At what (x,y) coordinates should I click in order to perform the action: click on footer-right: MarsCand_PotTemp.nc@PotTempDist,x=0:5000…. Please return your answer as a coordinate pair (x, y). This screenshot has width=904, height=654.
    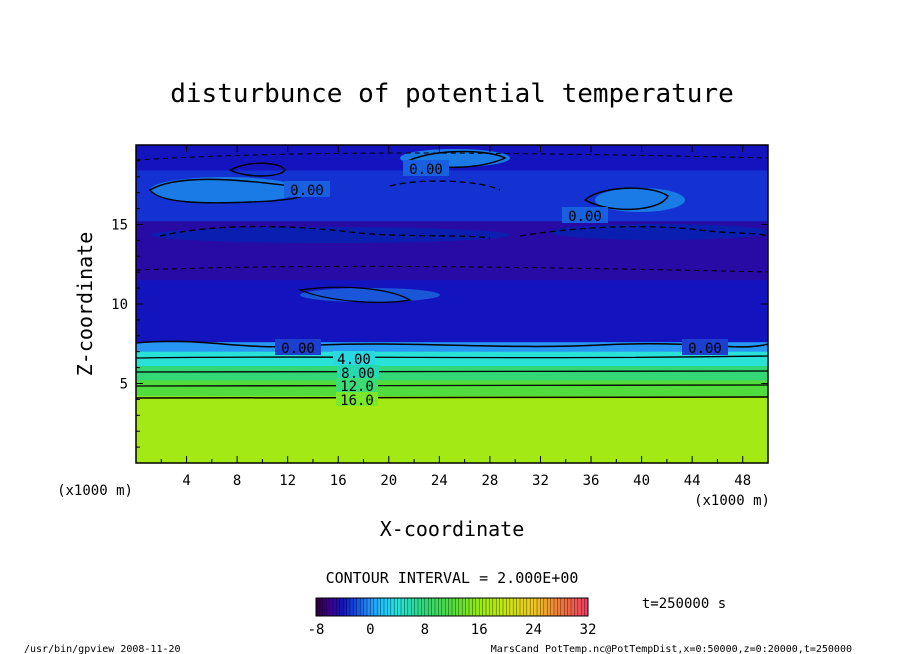
    Looking at the image, I should click on (671, 649).